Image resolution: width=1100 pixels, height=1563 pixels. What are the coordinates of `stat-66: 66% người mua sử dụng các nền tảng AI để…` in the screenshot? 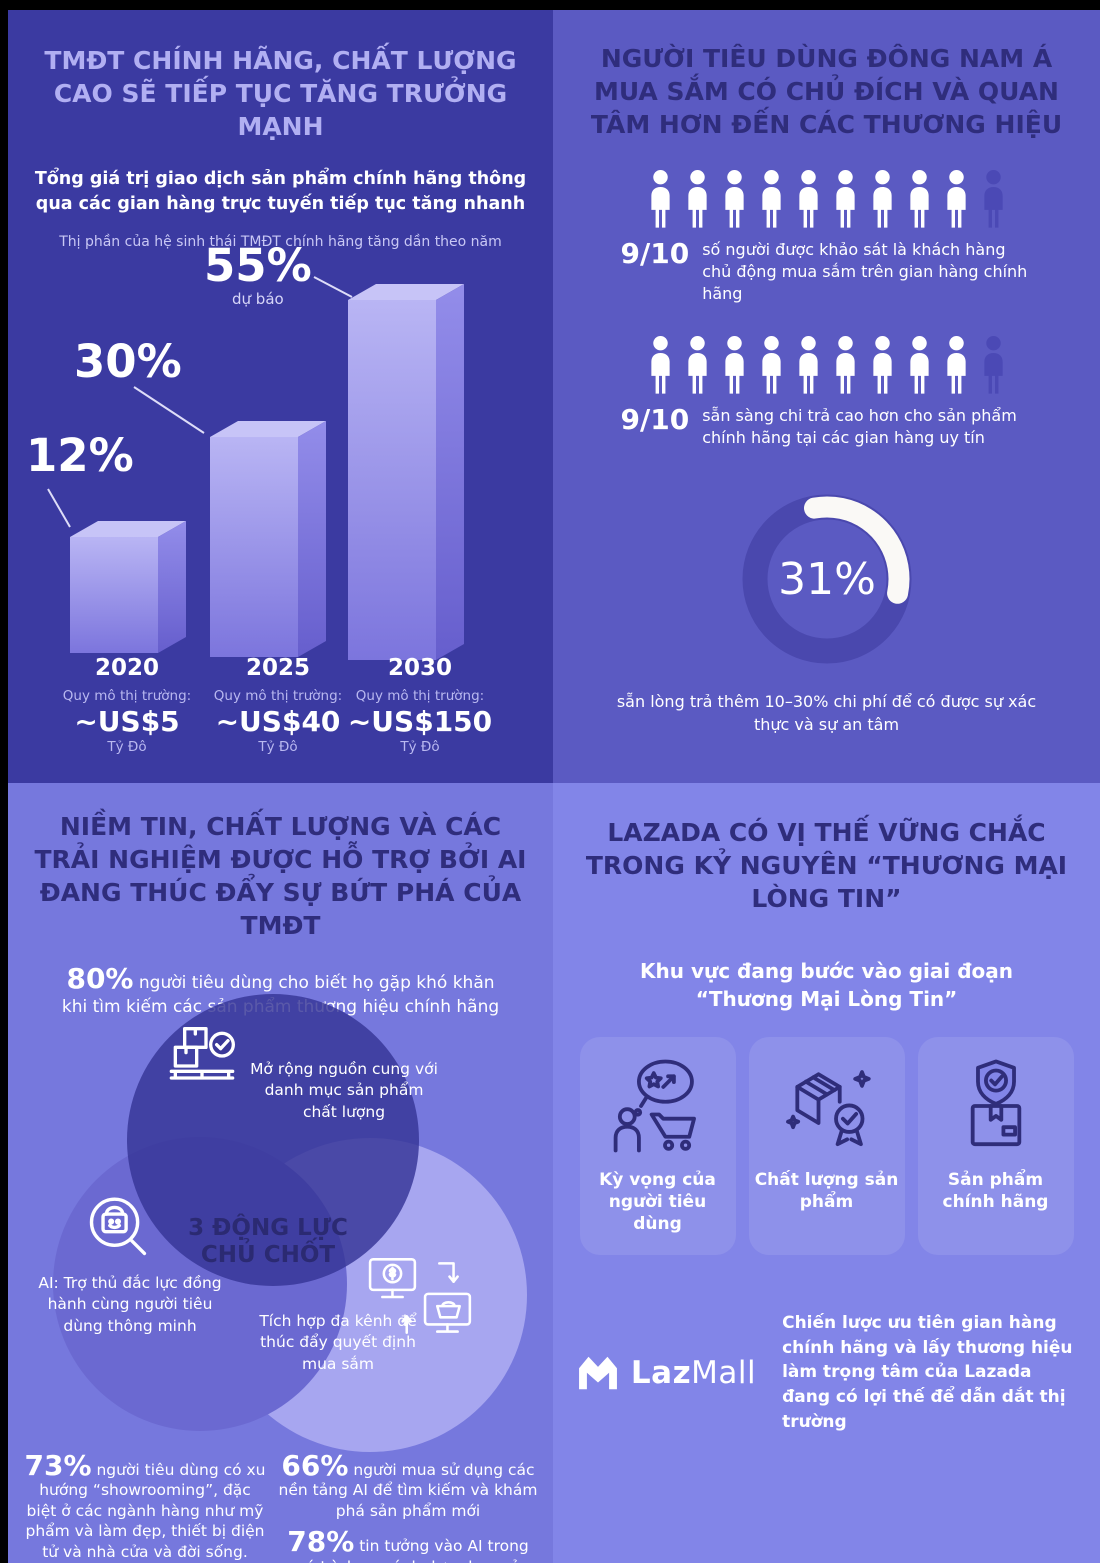 It's located at (408, 1486).